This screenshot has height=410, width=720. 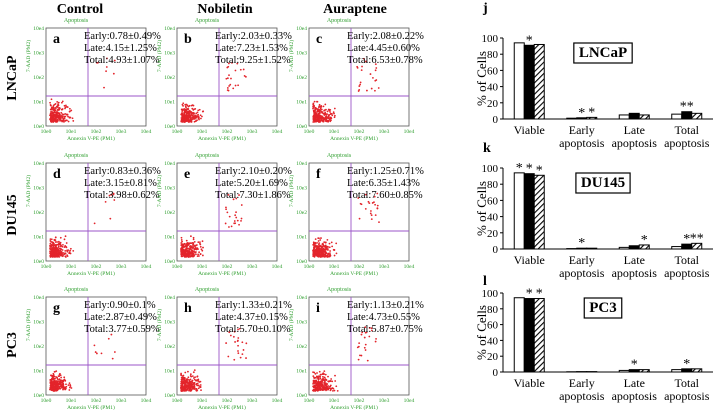 What do you see at coordinates (309, 401) in the screenshot?
I see `x-tick-label: 10e0` at bounding box center [309, 401].